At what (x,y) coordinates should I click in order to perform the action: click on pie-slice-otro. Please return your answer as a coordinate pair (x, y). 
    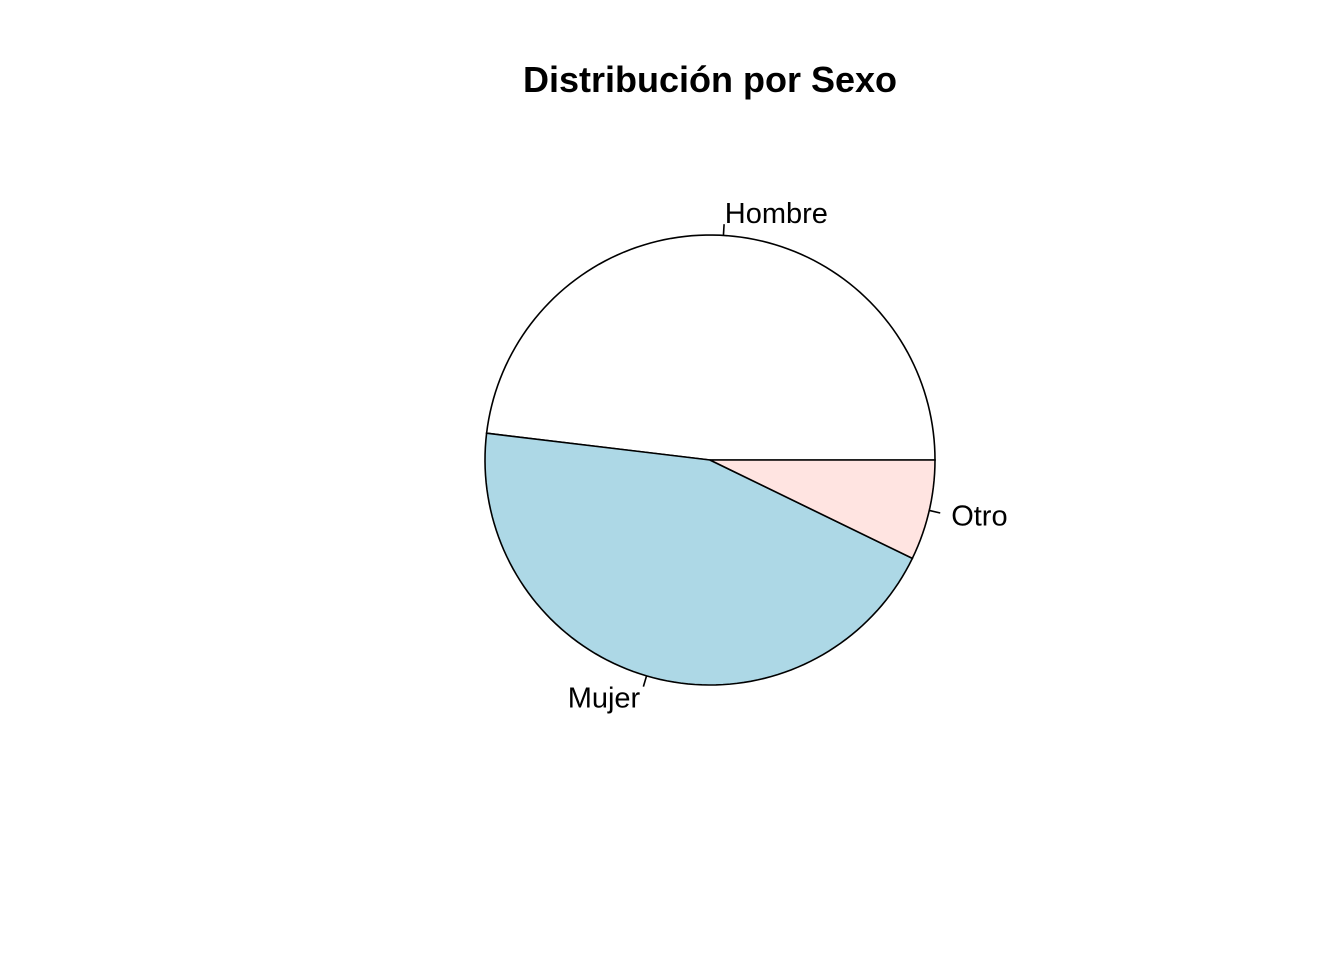
    Looking at the image, I should click on (822, 509).